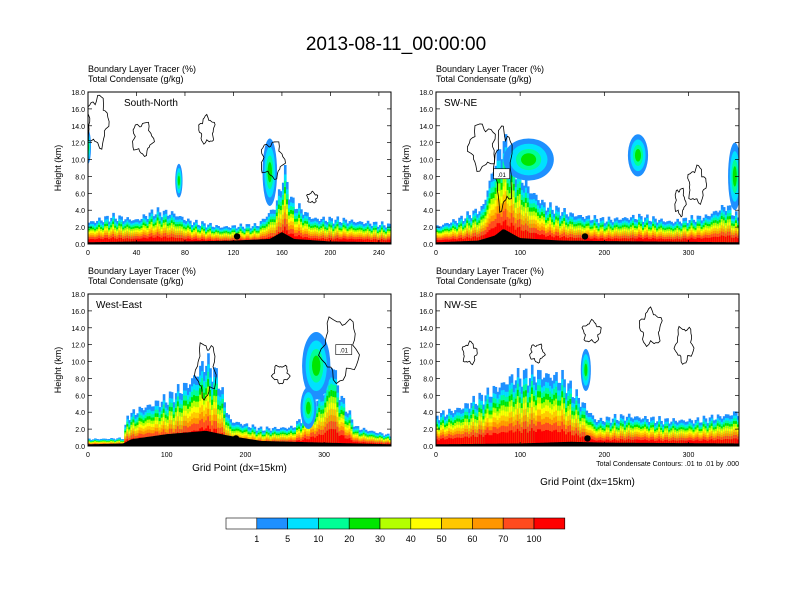 This screenshot has height=612, width=792. I want to click on panel-subtitle-line: Boundary Layer Tracer (%), so click(490, 271).